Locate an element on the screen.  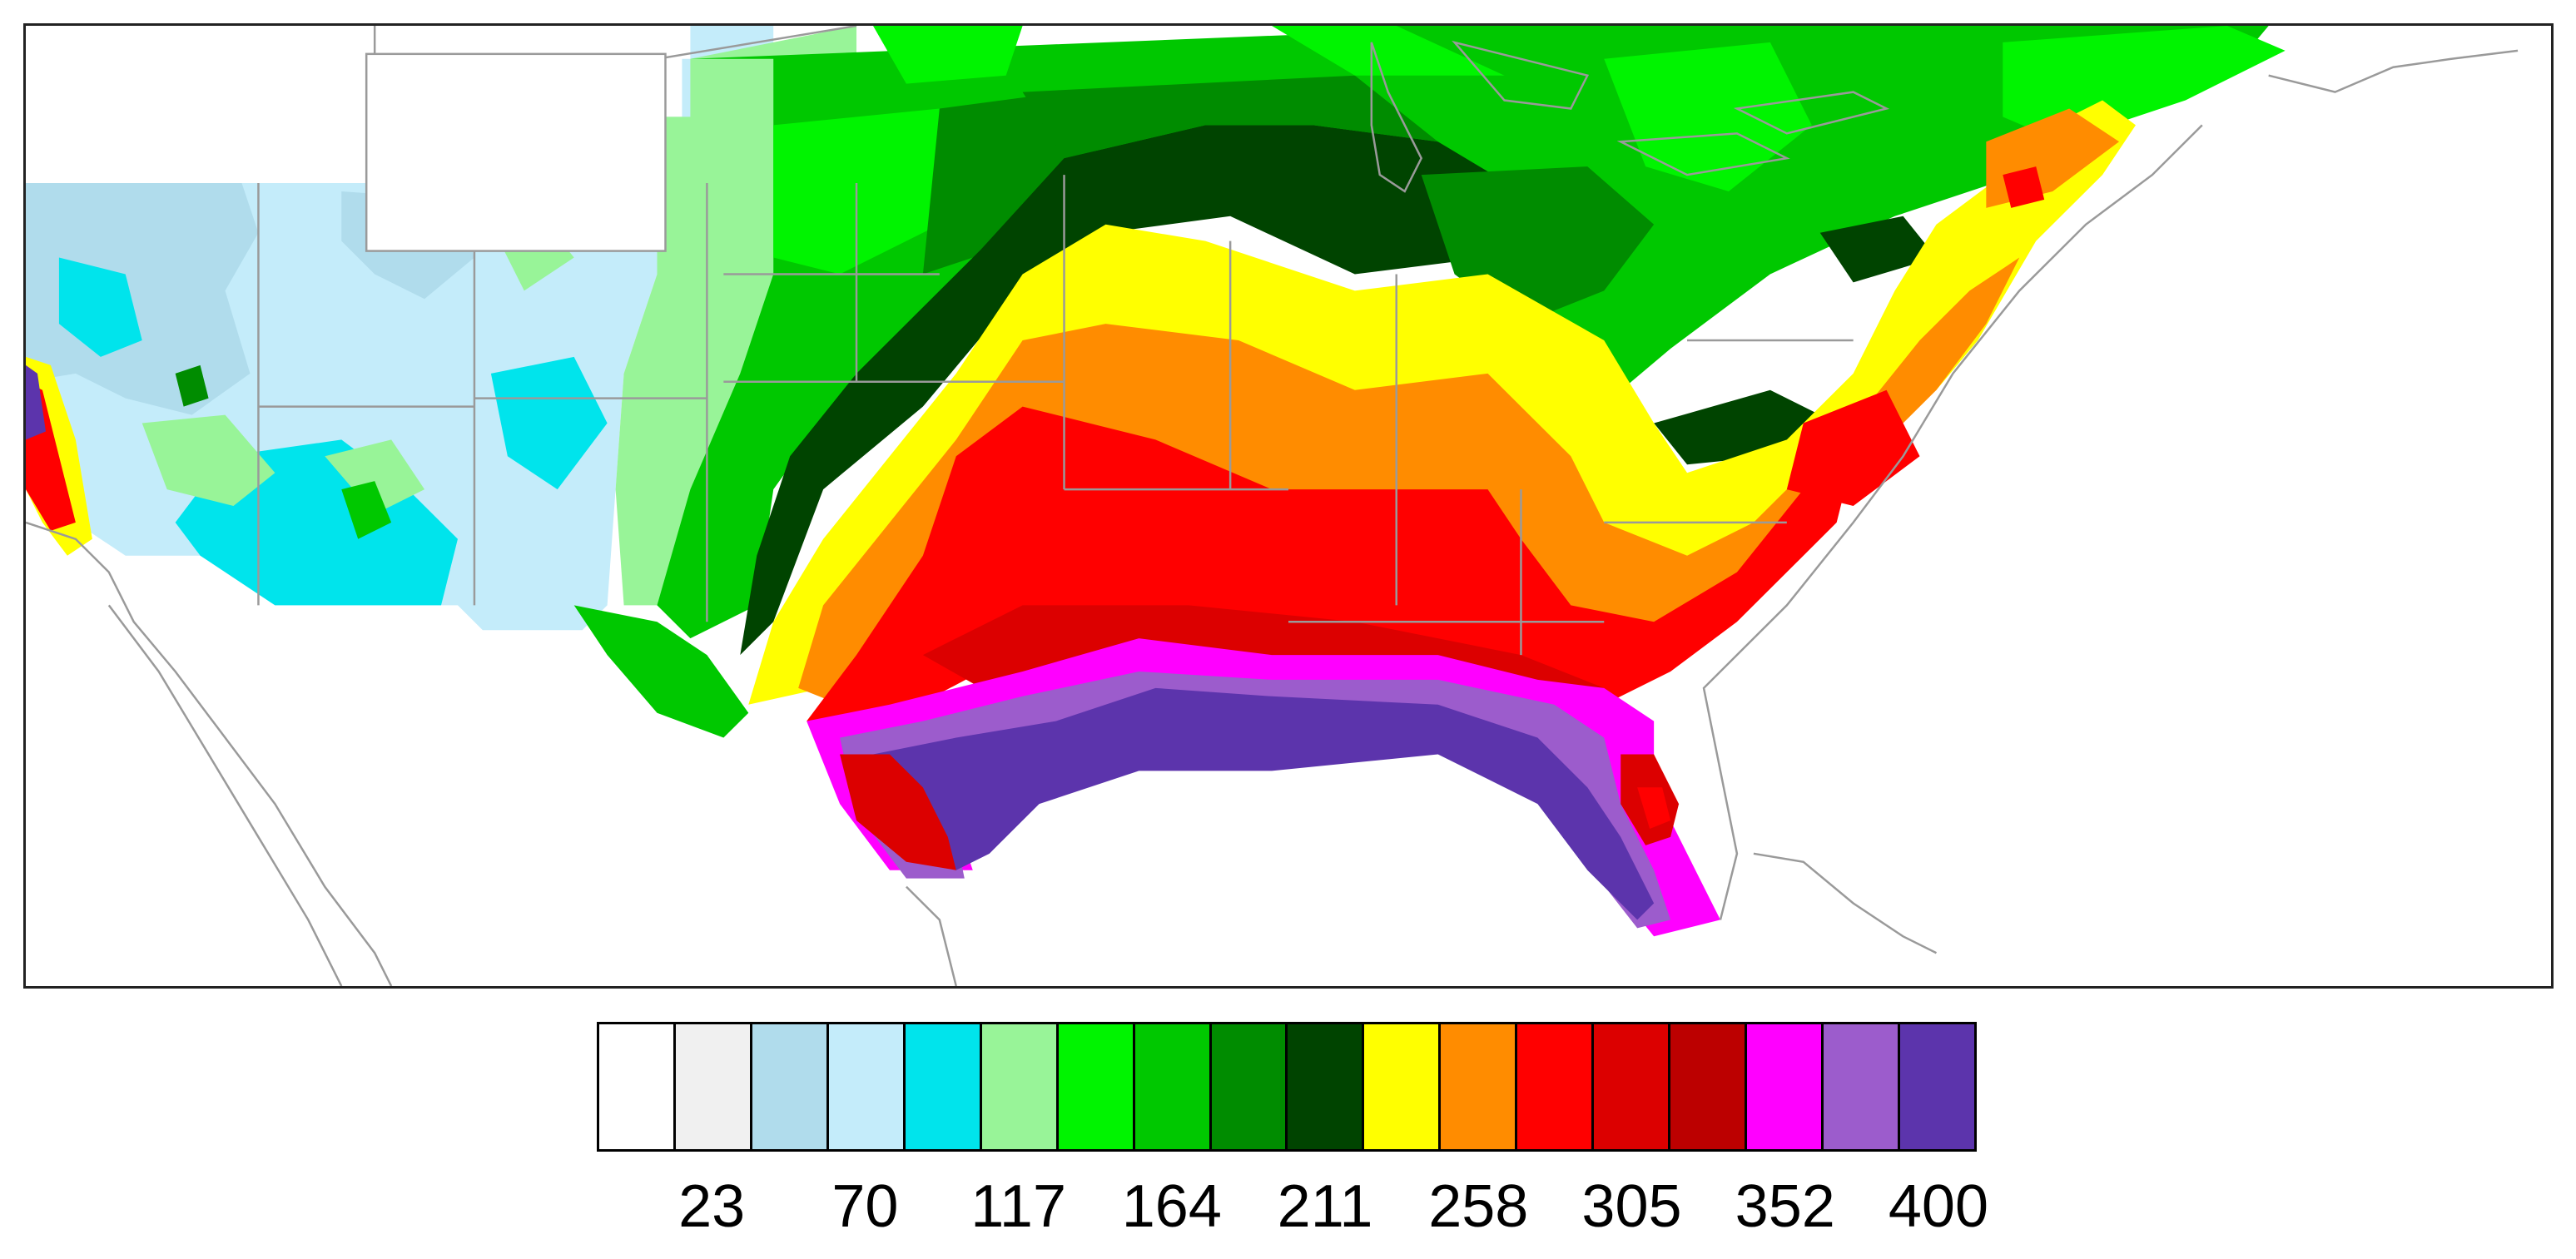
great-lakes-outline is located at coordinates (1630, 117).